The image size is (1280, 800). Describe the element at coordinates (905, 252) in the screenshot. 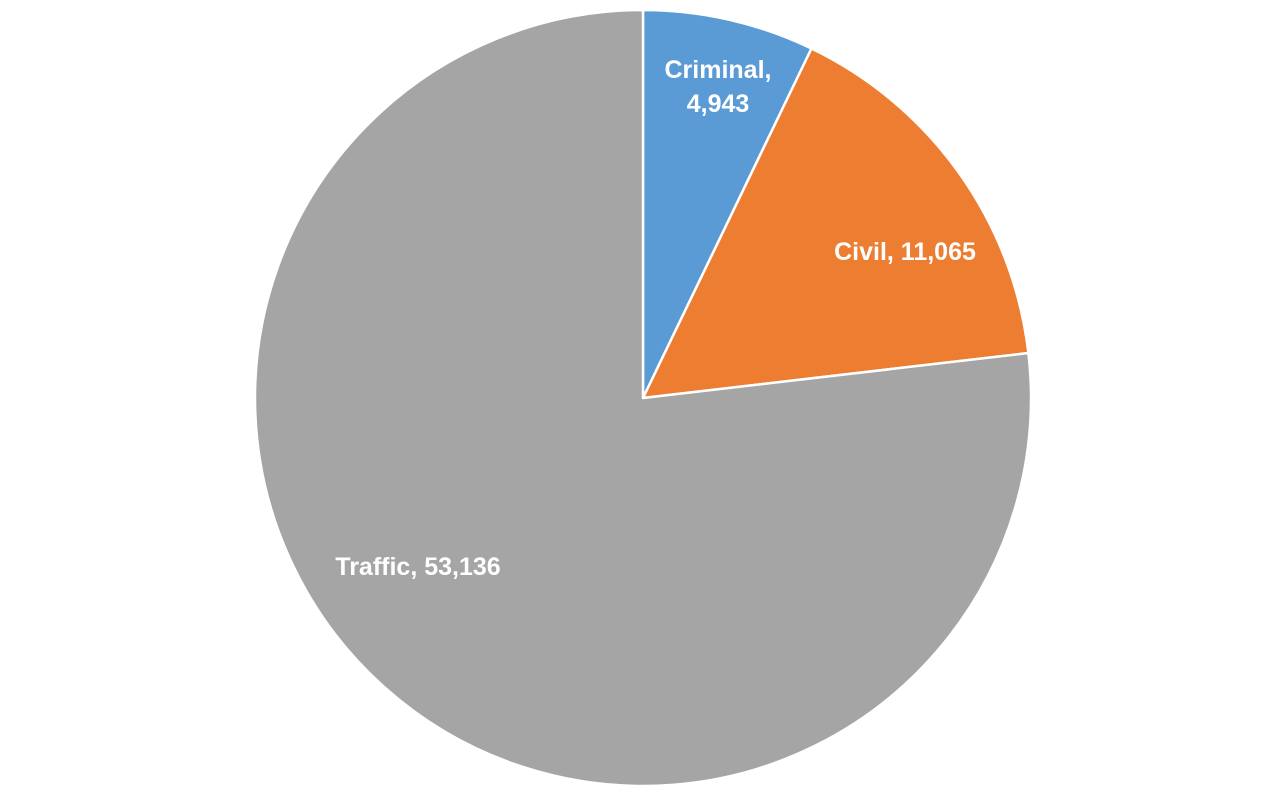

I see `data-label-civil: Civil, 11,065` at that location.